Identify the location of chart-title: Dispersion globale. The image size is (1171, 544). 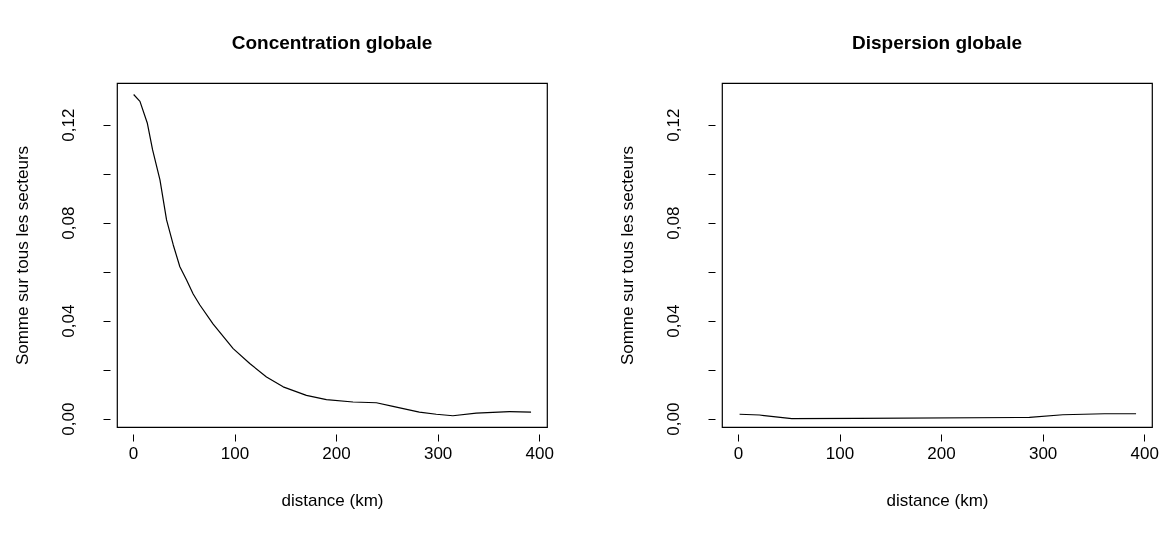
(937, 42).